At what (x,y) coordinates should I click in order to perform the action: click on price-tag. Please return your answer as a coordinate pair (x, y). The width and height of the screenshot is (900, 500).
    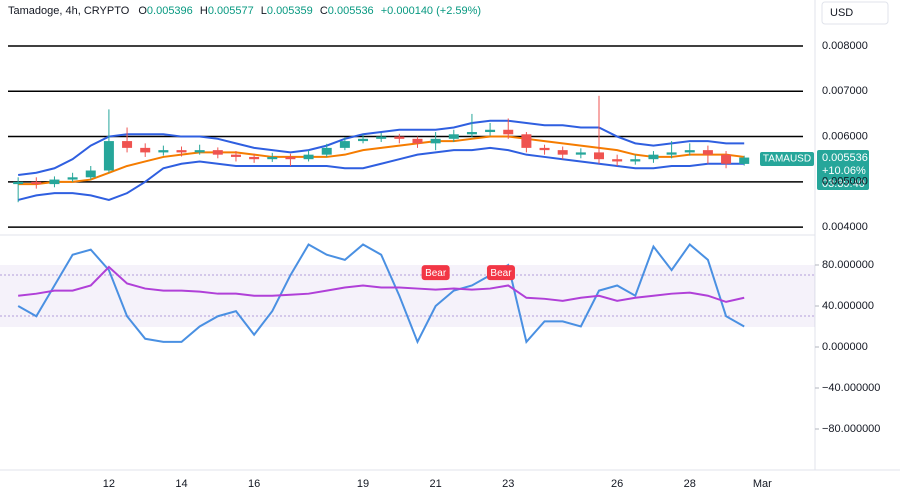
    Looking at the image, I should click on (843, 170).